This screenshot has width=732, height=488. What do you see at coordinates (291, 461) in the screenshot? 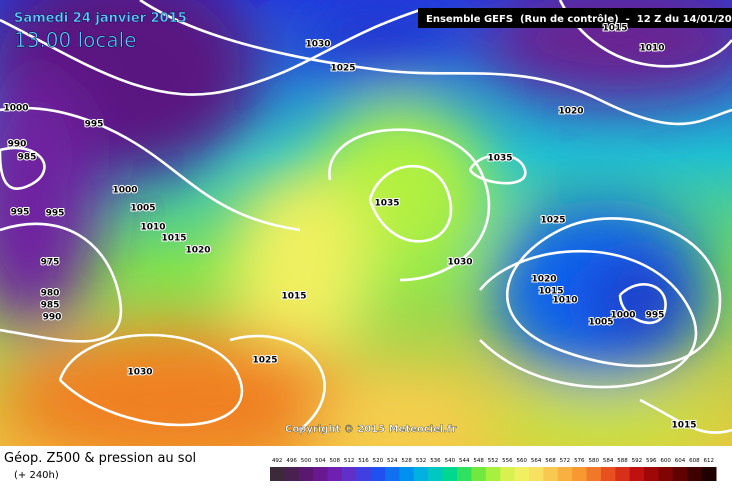
I see `legend-tick: 496` at bounding box center [291, 461].